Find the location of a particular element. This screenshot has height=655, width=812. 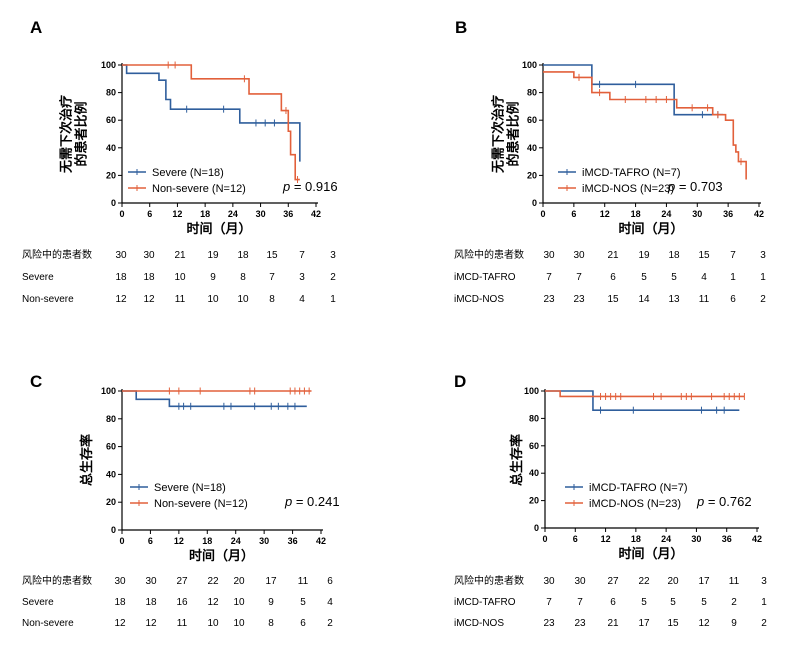

risk-table-row-label: Severe is located at coordinates (38, 277).